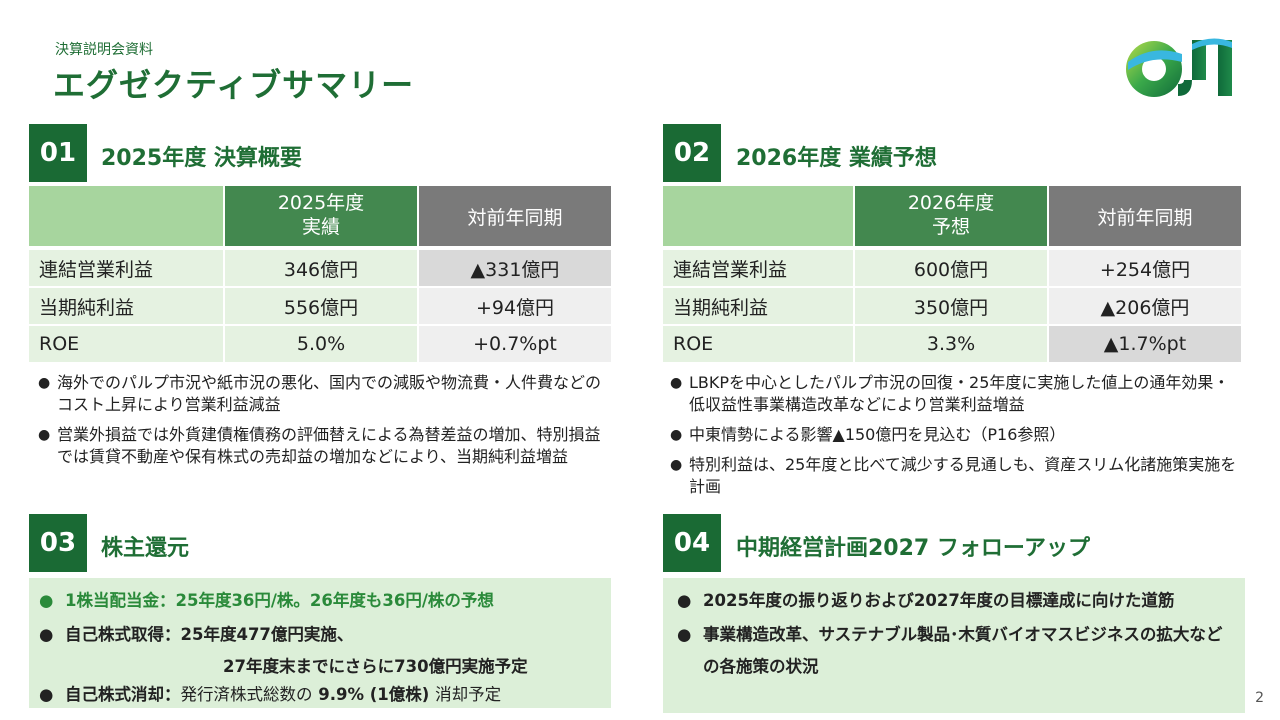  Describe the element at coordinates (1146, 345) in the screenshot. I see `row-yoy: ▲1.7%pt` at that location.